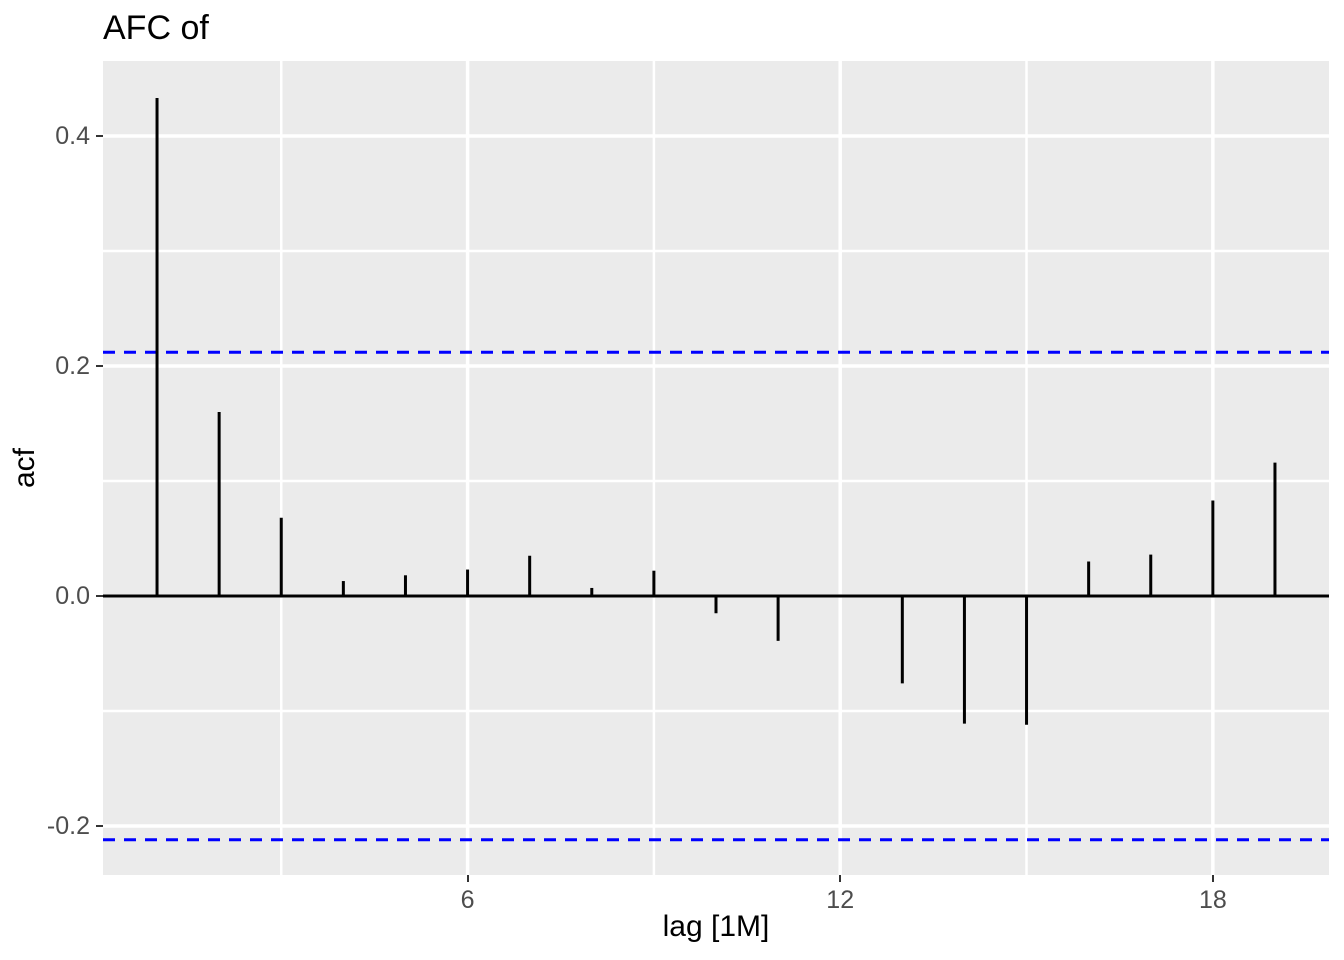 This screenshot has width=1344, height=960. I want to click on y-tick-label: -0.2, so click(68, 826).